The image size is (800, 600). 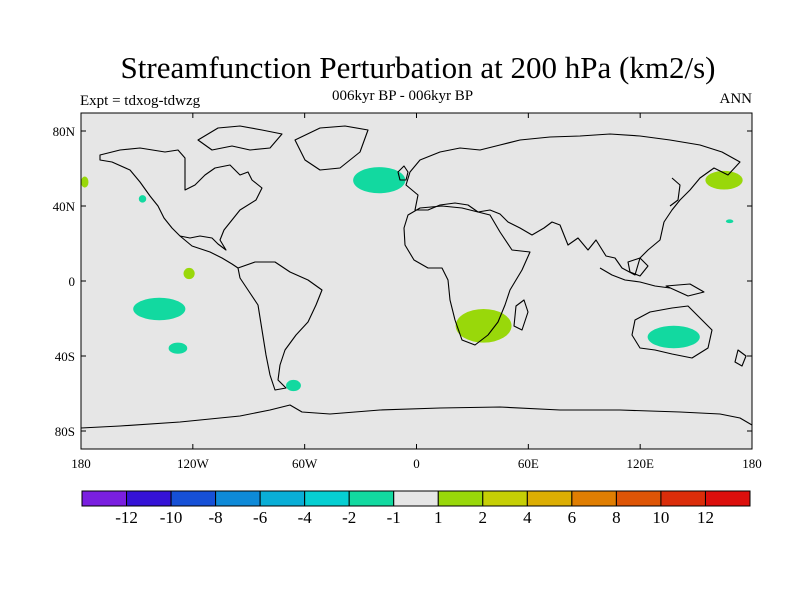 I want to click on anomaly-south-pacific-west, so click(x=159, y=309).